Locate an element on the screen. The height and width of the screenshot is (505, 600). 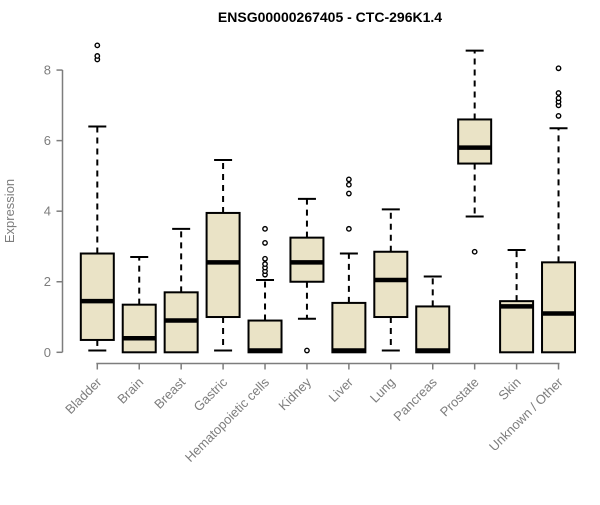
x-category-label-pancreas: Pancreas is located at coordinates (415, 399).